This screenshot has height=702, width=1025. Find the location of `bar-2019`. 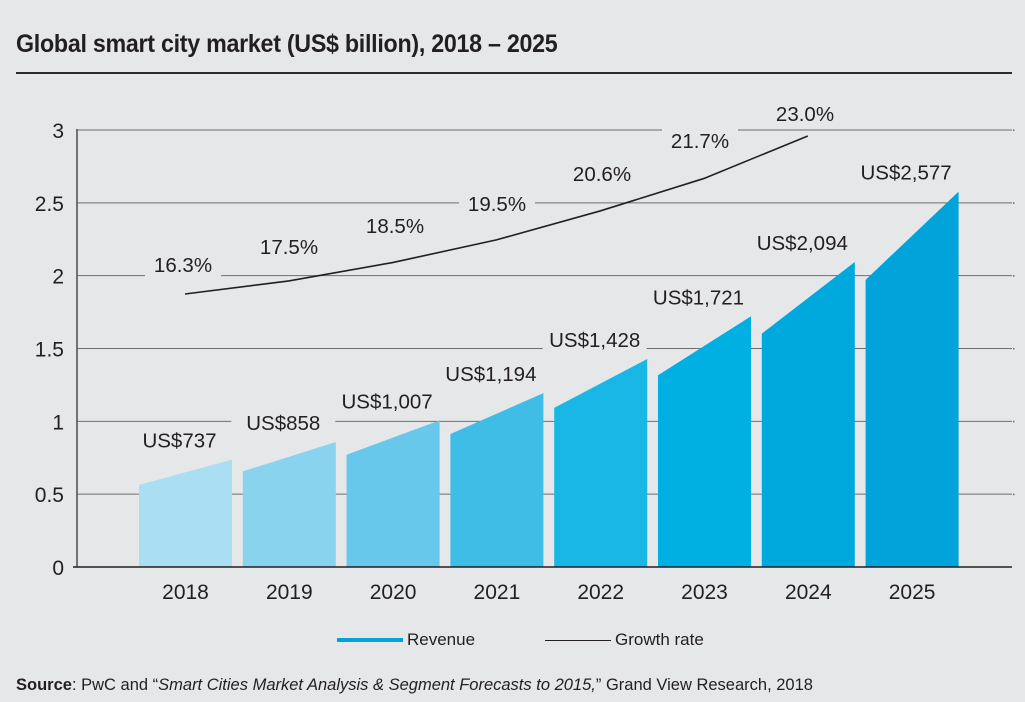

bar-2019 is located at coordinates (289, 504).